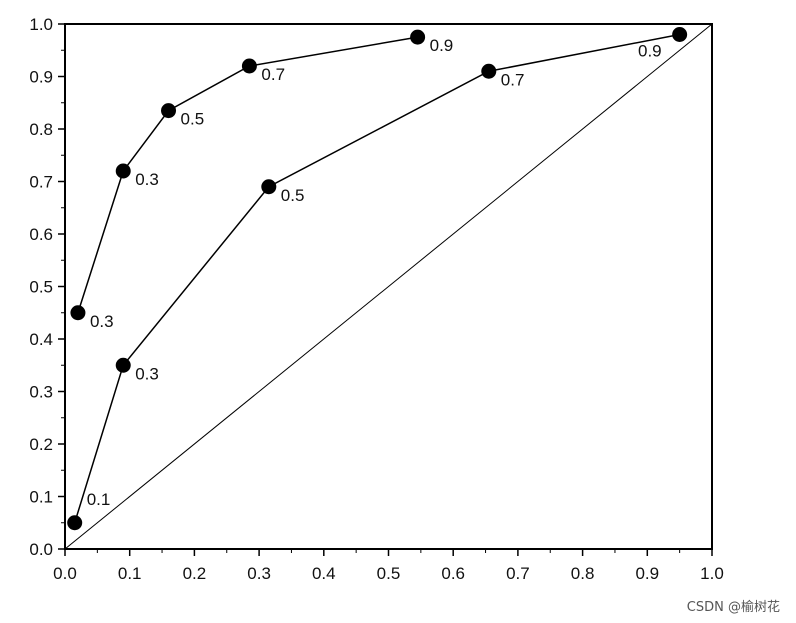  Describe the element at coordinates (583, 573) in the screenshot. I see `x-tick-label: 0.8` at that location.